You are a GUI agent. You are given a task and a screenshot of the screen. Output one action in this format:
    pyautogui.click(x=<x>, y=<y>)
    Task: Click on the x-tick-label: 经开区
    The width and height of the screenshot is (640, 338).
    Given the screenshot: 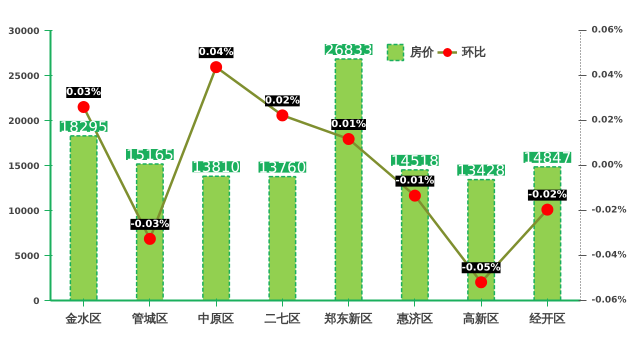 What is the action you would take?
    pyautogui.click(x=547, y=319)
    